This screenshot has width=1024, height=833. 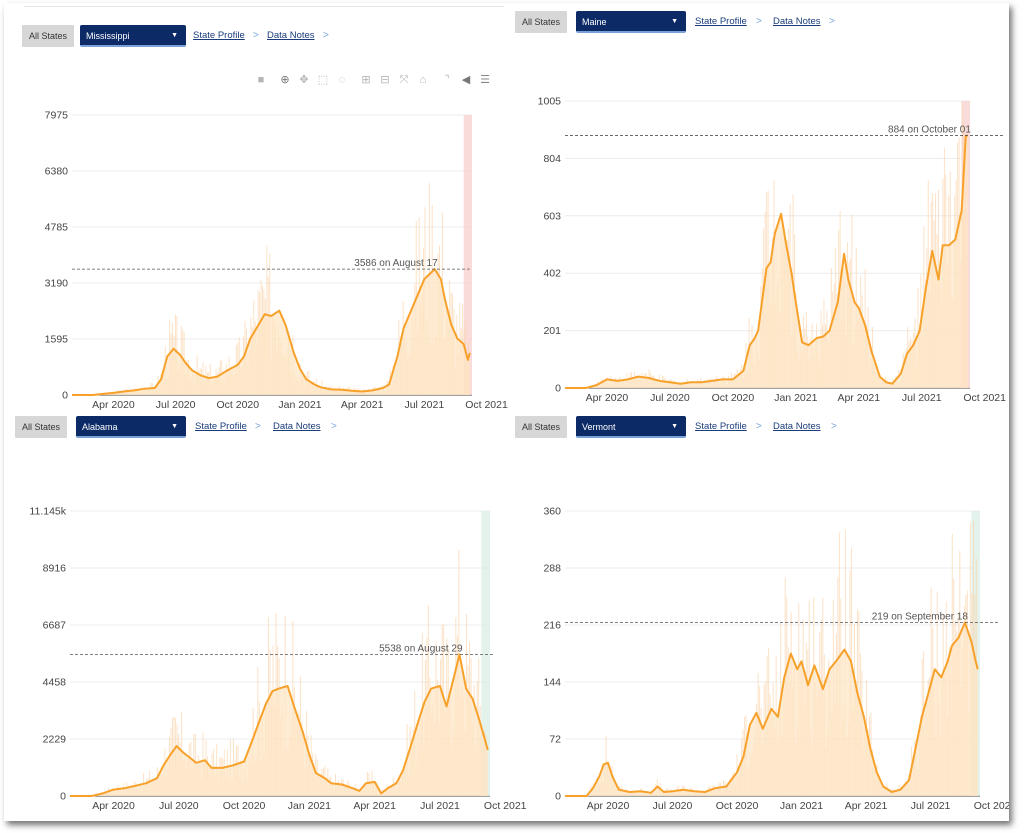 What do you see at coordinates (552, 626) in the screenshot?
I see `y-tick-label: 216` at bounding box center [552, 626].